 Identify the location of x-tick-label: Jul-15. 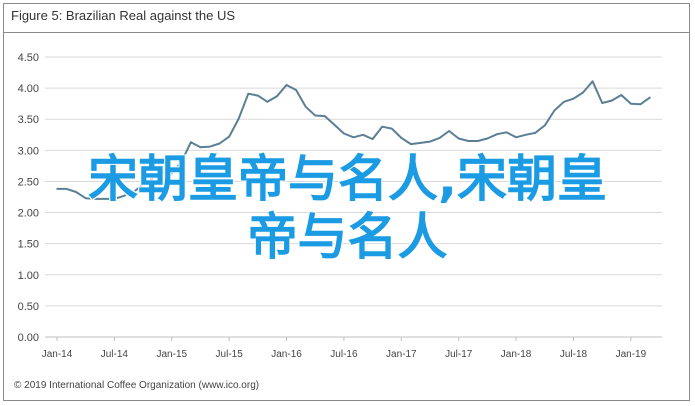
(230, 354).